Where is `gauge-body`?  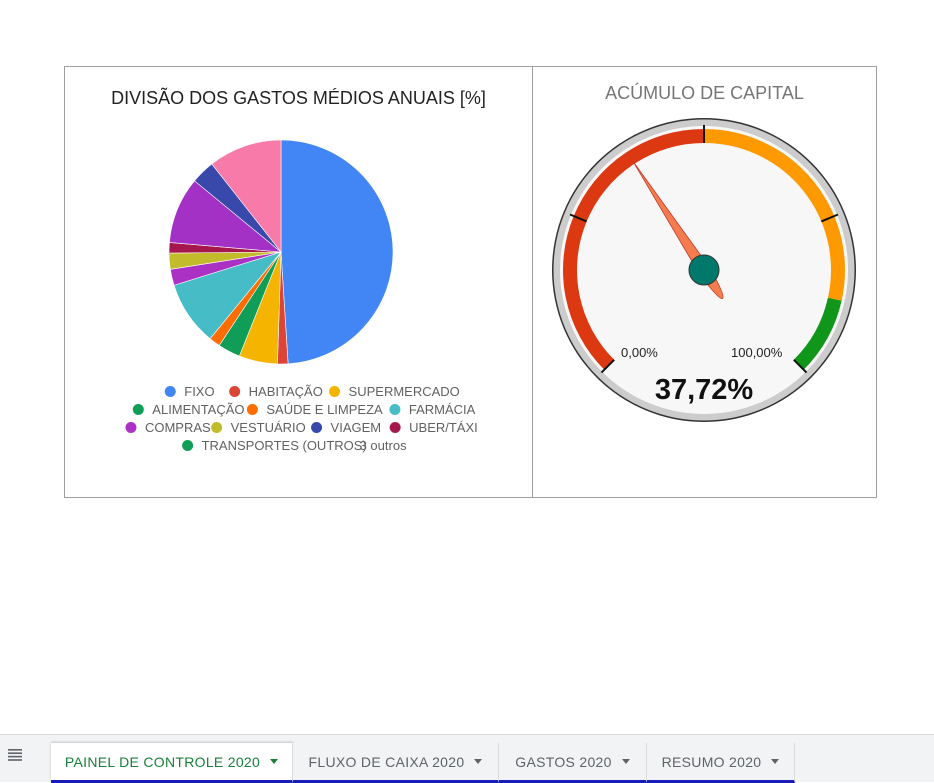
gauge-body is located at coordinates (704, 270).